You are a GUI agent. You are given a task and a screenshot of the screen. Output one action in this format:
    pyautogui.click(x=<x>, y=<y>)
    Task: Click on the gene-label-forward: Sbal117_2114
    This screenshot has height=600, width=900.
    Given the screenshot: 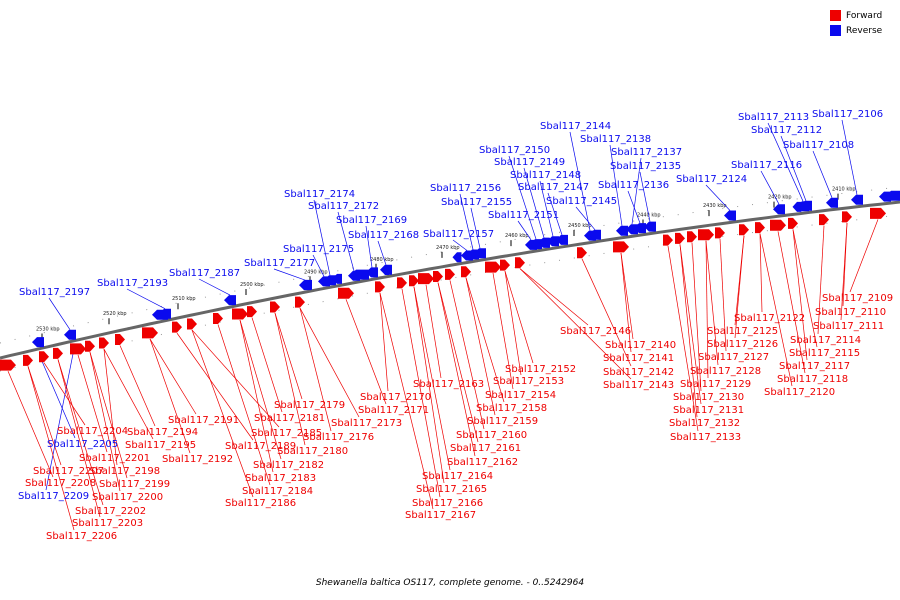 What is the action you would take?
    pyautogui.click(x=825, y=340)
    